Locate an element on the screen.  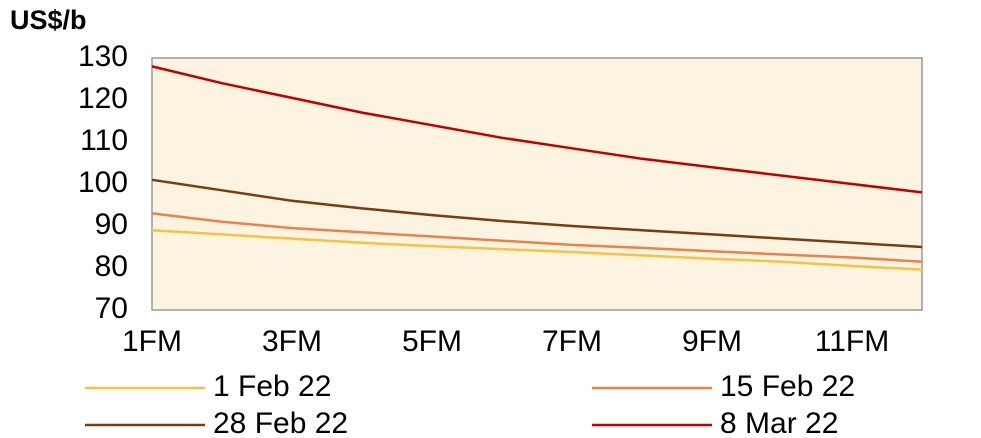
y-tick-label: 70 is located at coordinates (111, 308).